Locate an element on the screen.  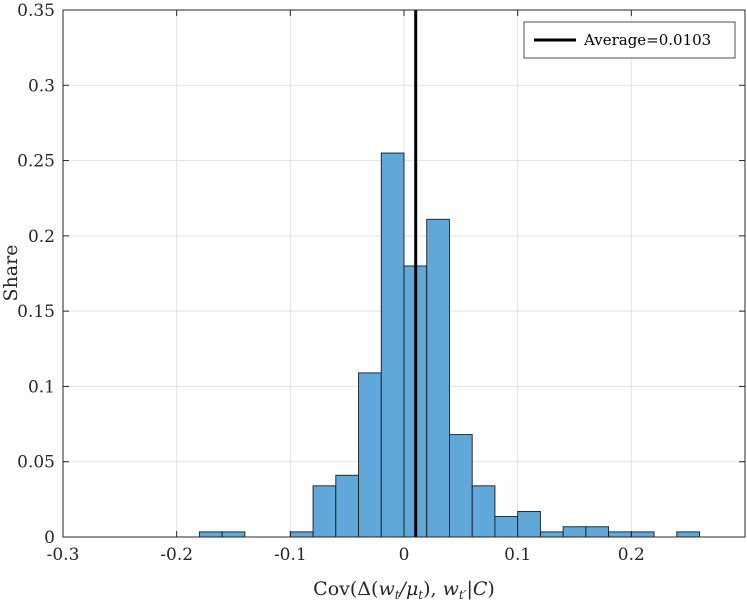
y-tick-label: 0.2 is located at coordinates (41, 237).